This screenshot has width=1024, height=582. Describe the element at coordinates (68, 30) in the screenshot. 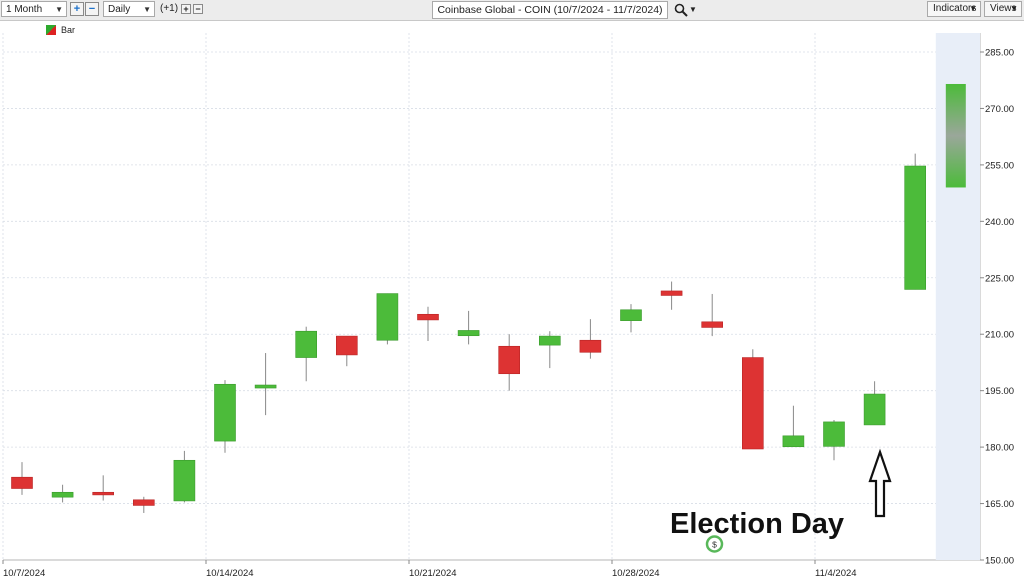

I see `legend-label: Bar` at that location.